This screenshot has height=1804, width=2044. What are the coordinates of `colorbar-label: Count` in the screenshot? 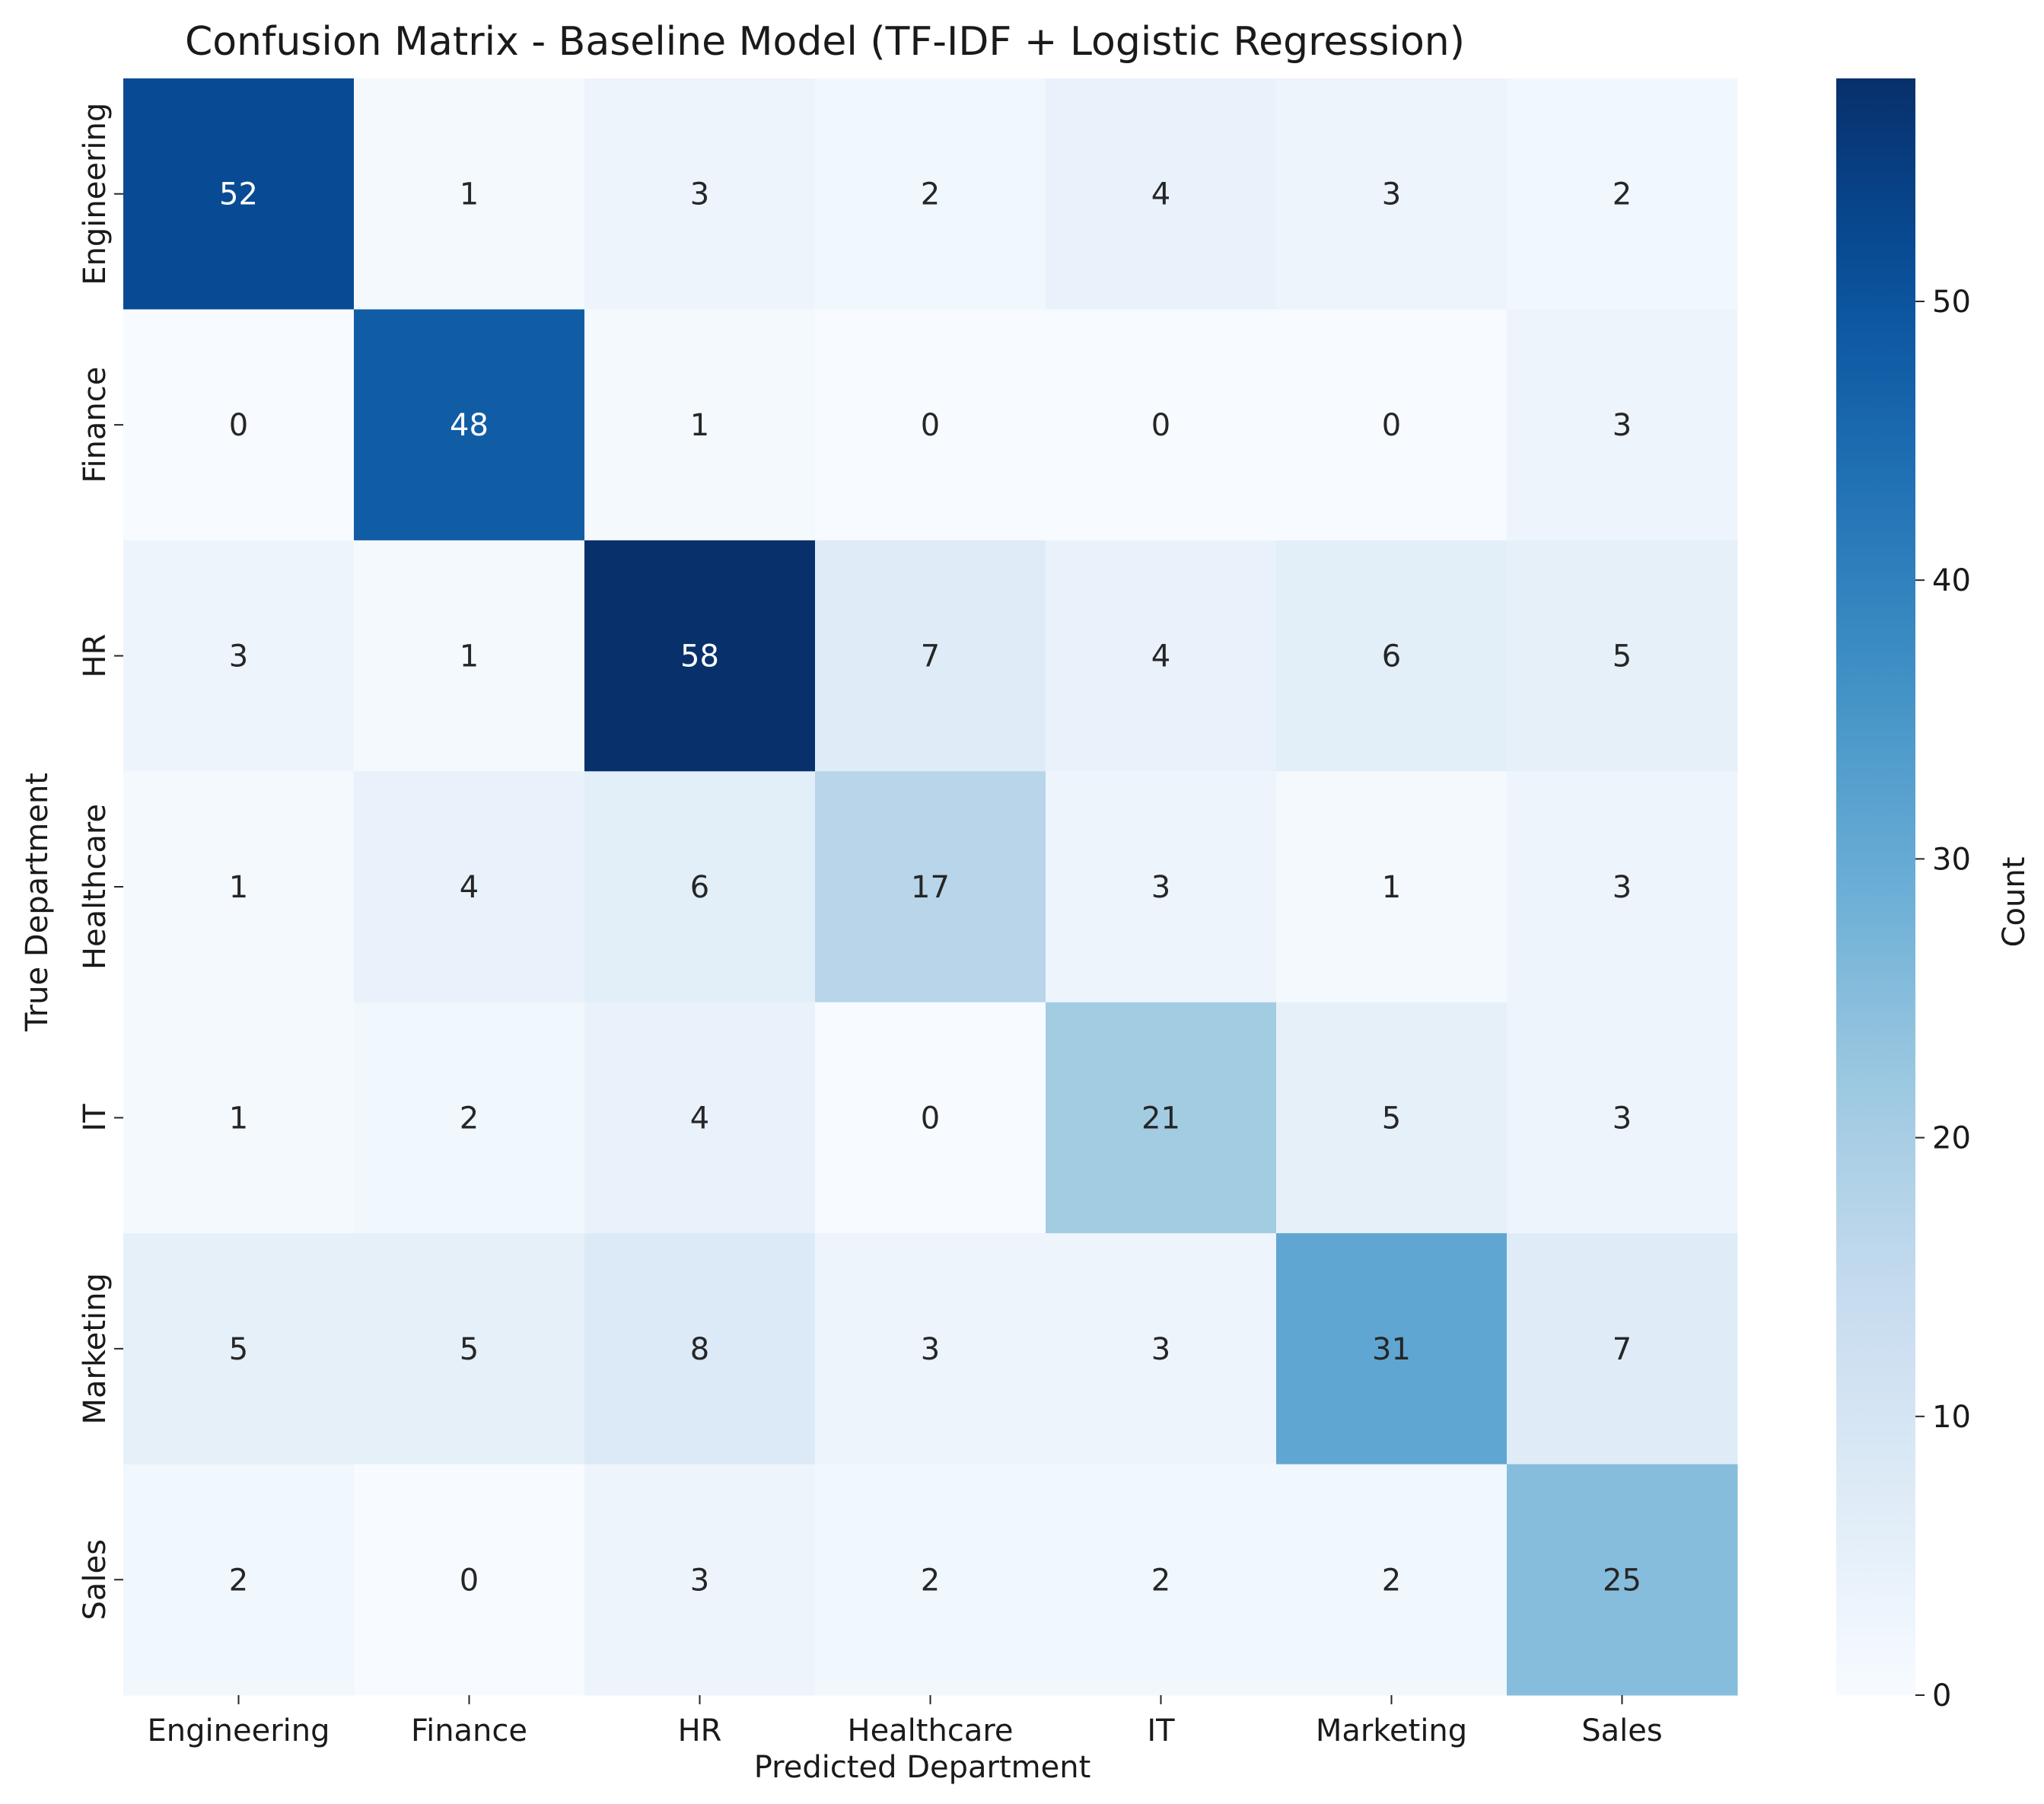 It's located at (2014, 902).